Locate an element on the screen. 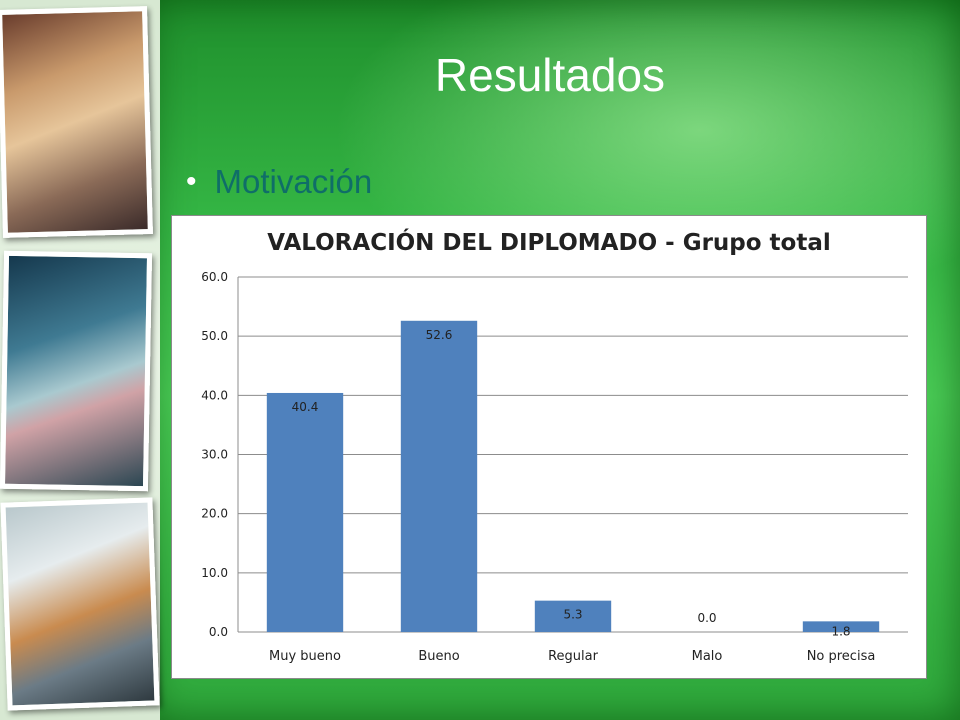 The height and width of the screenshot is (720, 960). x-tick-label: Regular is located at coordinates (573, 656).